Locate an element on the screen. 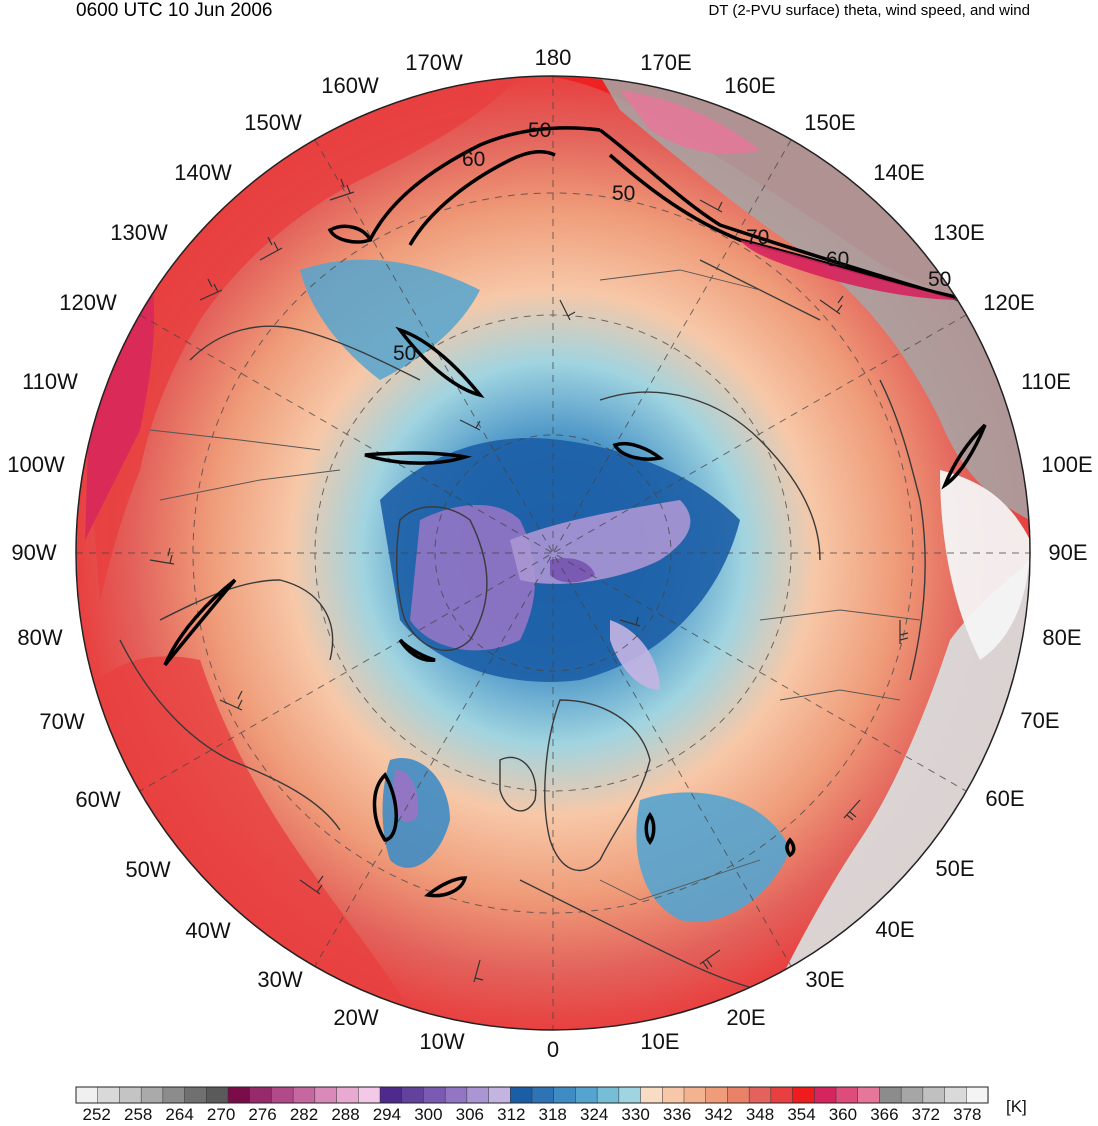 The height and width of the screenshot is (1126, 1098). colorbar-tick-label: 318 is located at coordinates (553, 1114).